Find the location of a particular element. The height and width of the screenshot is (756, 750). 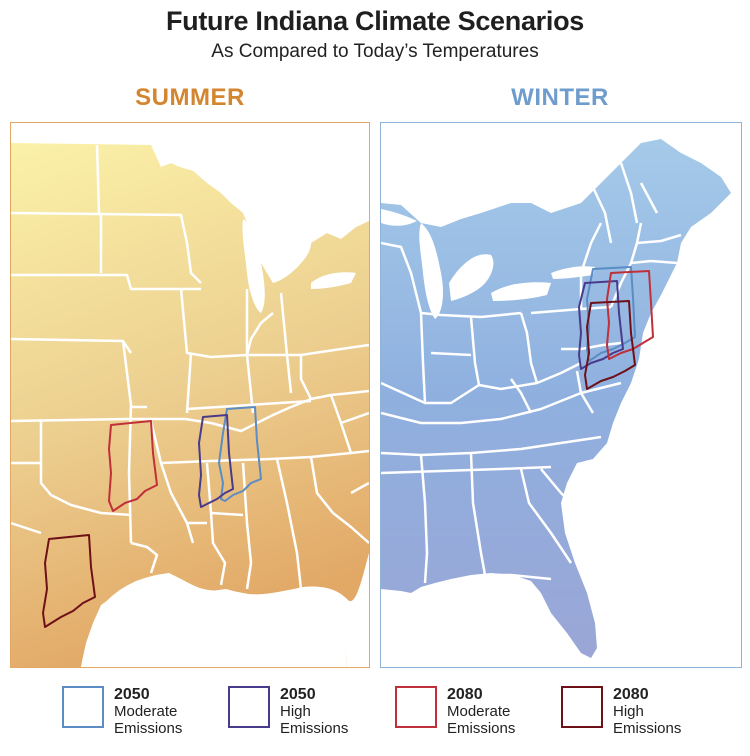

winter-heading: WINTER is located at coordinates (560, 97).